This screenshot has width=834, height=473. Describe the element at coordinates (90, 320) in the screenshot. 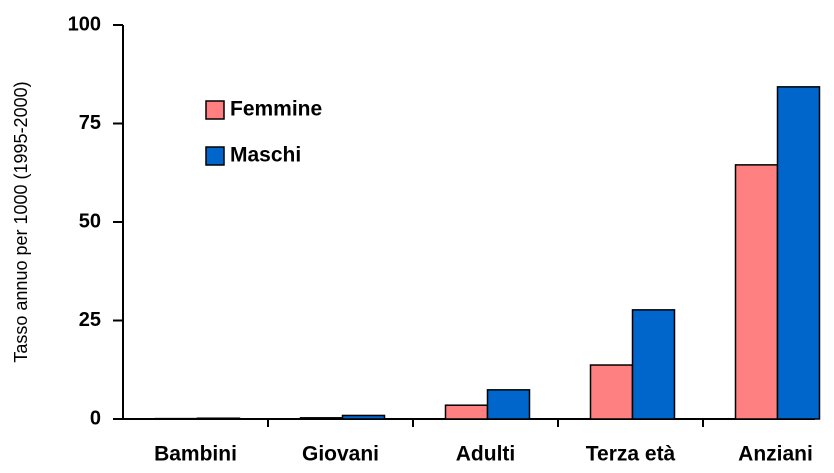

I see `y-tick-label: 25` at that location.